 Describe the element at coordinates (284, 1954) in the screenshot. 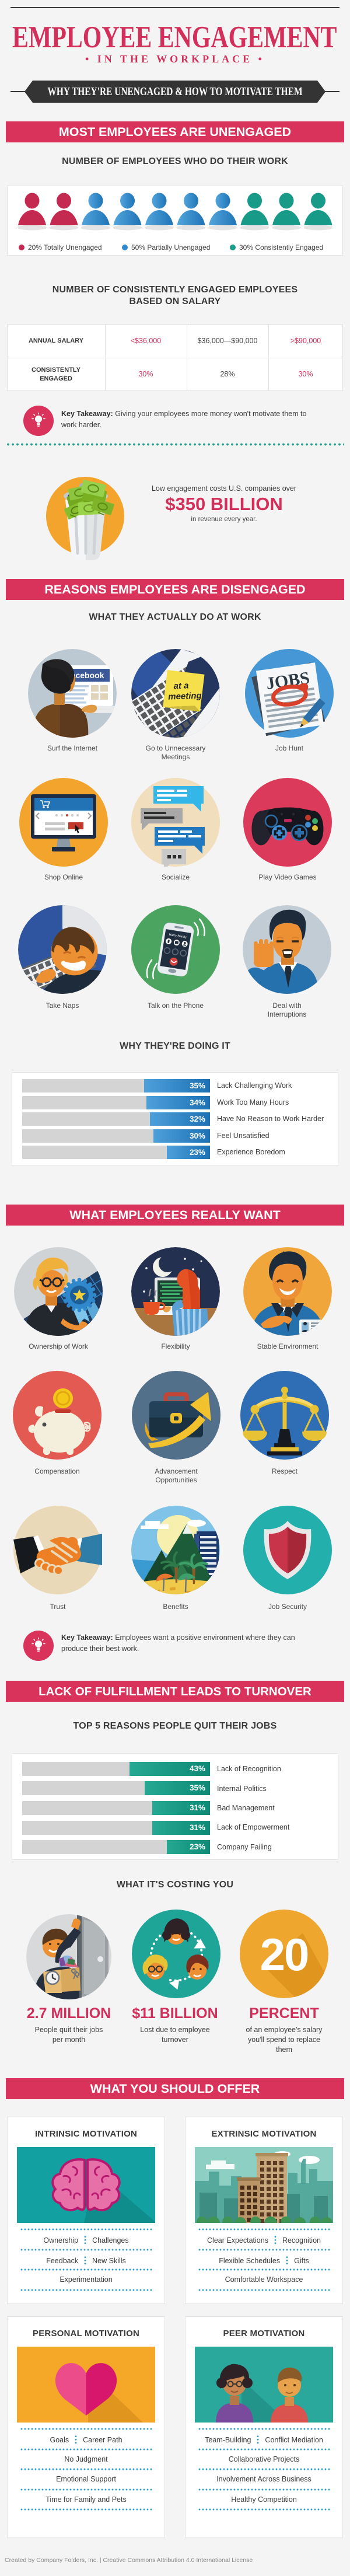

I see `svg-text: 20` at that location.